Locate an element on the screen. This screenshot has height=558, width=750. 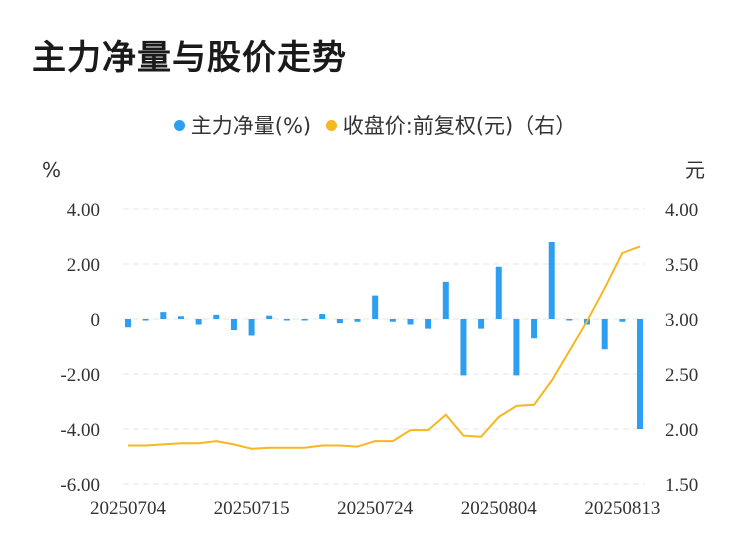
legend-label-main-flow: 主力净量(%) is located at coordinates (251, 126).